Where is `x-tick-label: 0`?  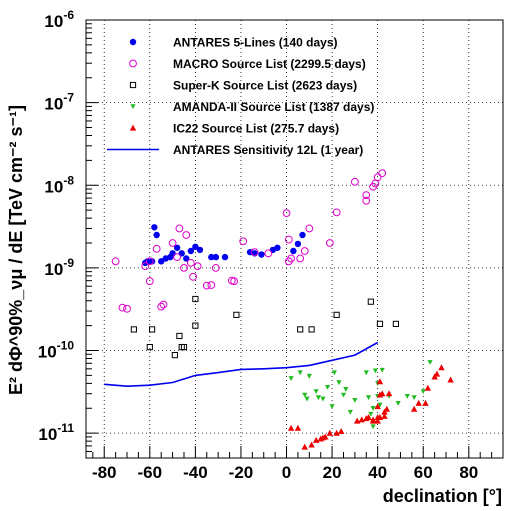 x-tick-label: 0 is located at coordinates (286, 472).